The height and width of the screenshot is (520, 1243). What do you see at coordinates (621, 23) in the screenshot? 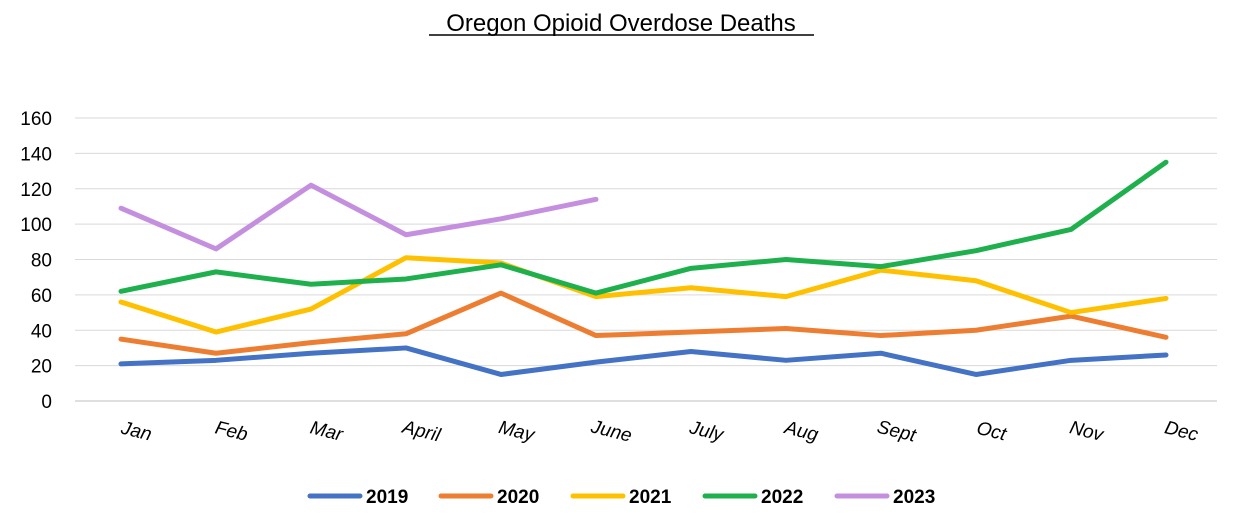
I see `chart-title: Oregon Opioid Overdose Deaths` at bounding box center [621, 23].